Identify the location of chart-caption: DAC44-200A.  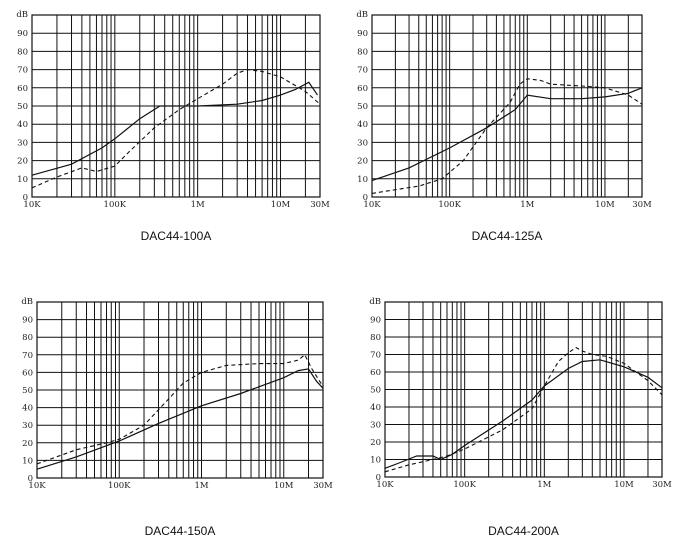
(523, 531).